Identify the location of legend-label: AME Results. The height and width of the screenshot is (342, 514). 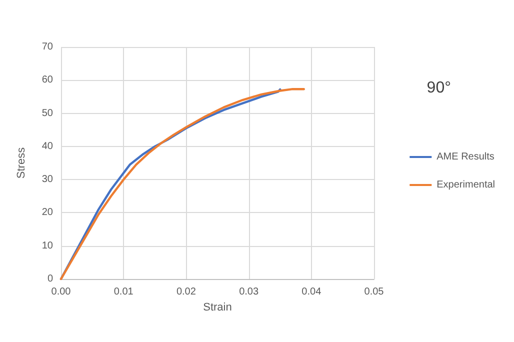
(465, 157).